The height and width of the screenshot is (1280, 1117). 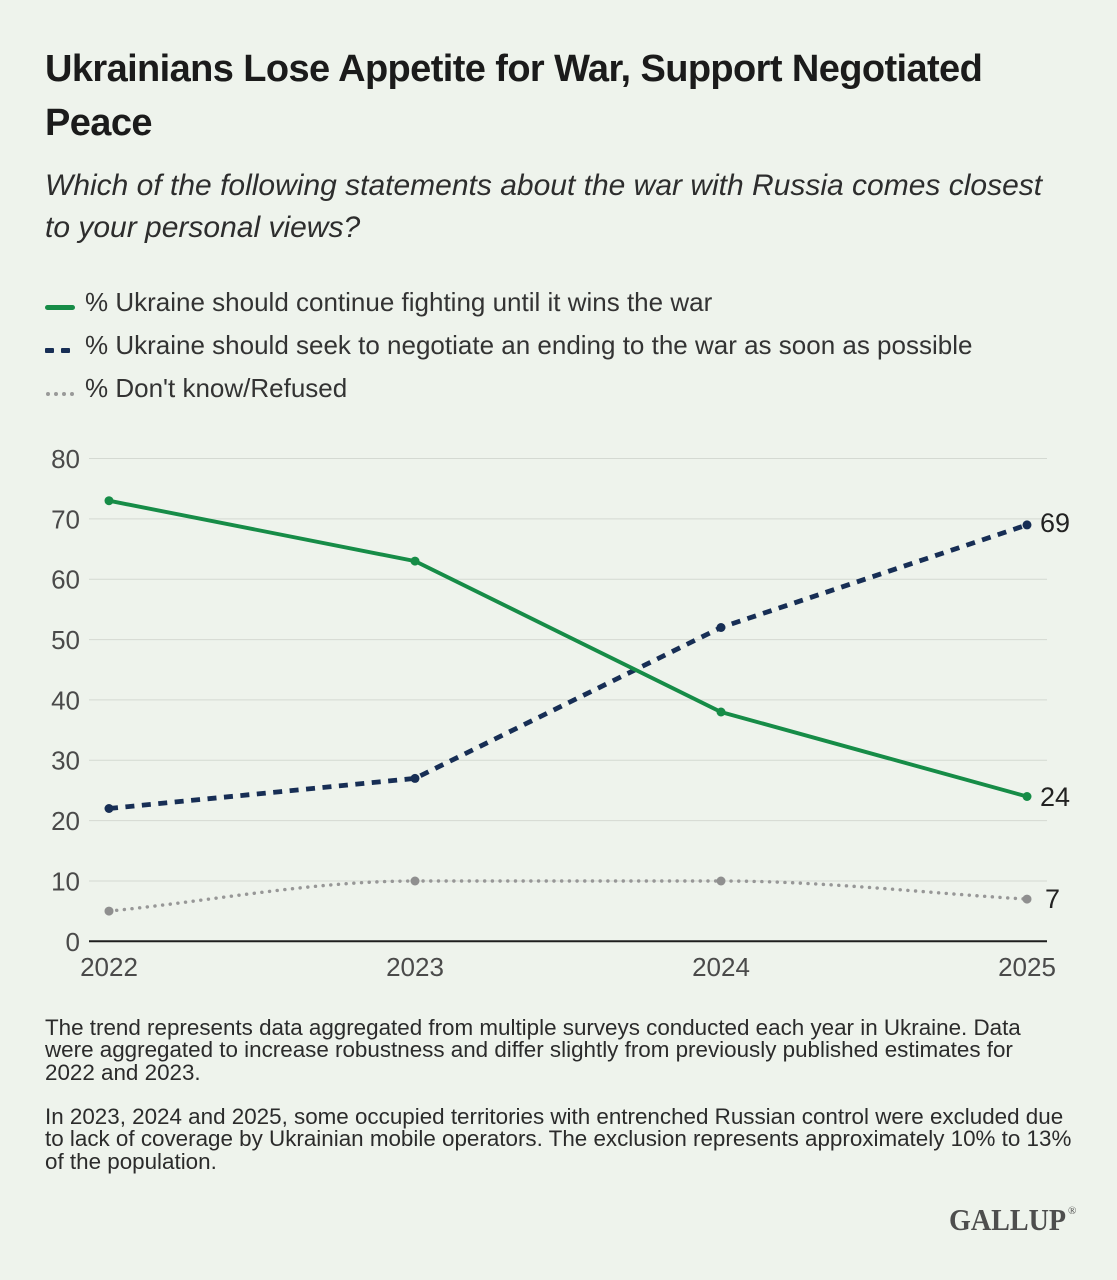 I want to click on svg-text: 69, so click(x=1055, y=523).